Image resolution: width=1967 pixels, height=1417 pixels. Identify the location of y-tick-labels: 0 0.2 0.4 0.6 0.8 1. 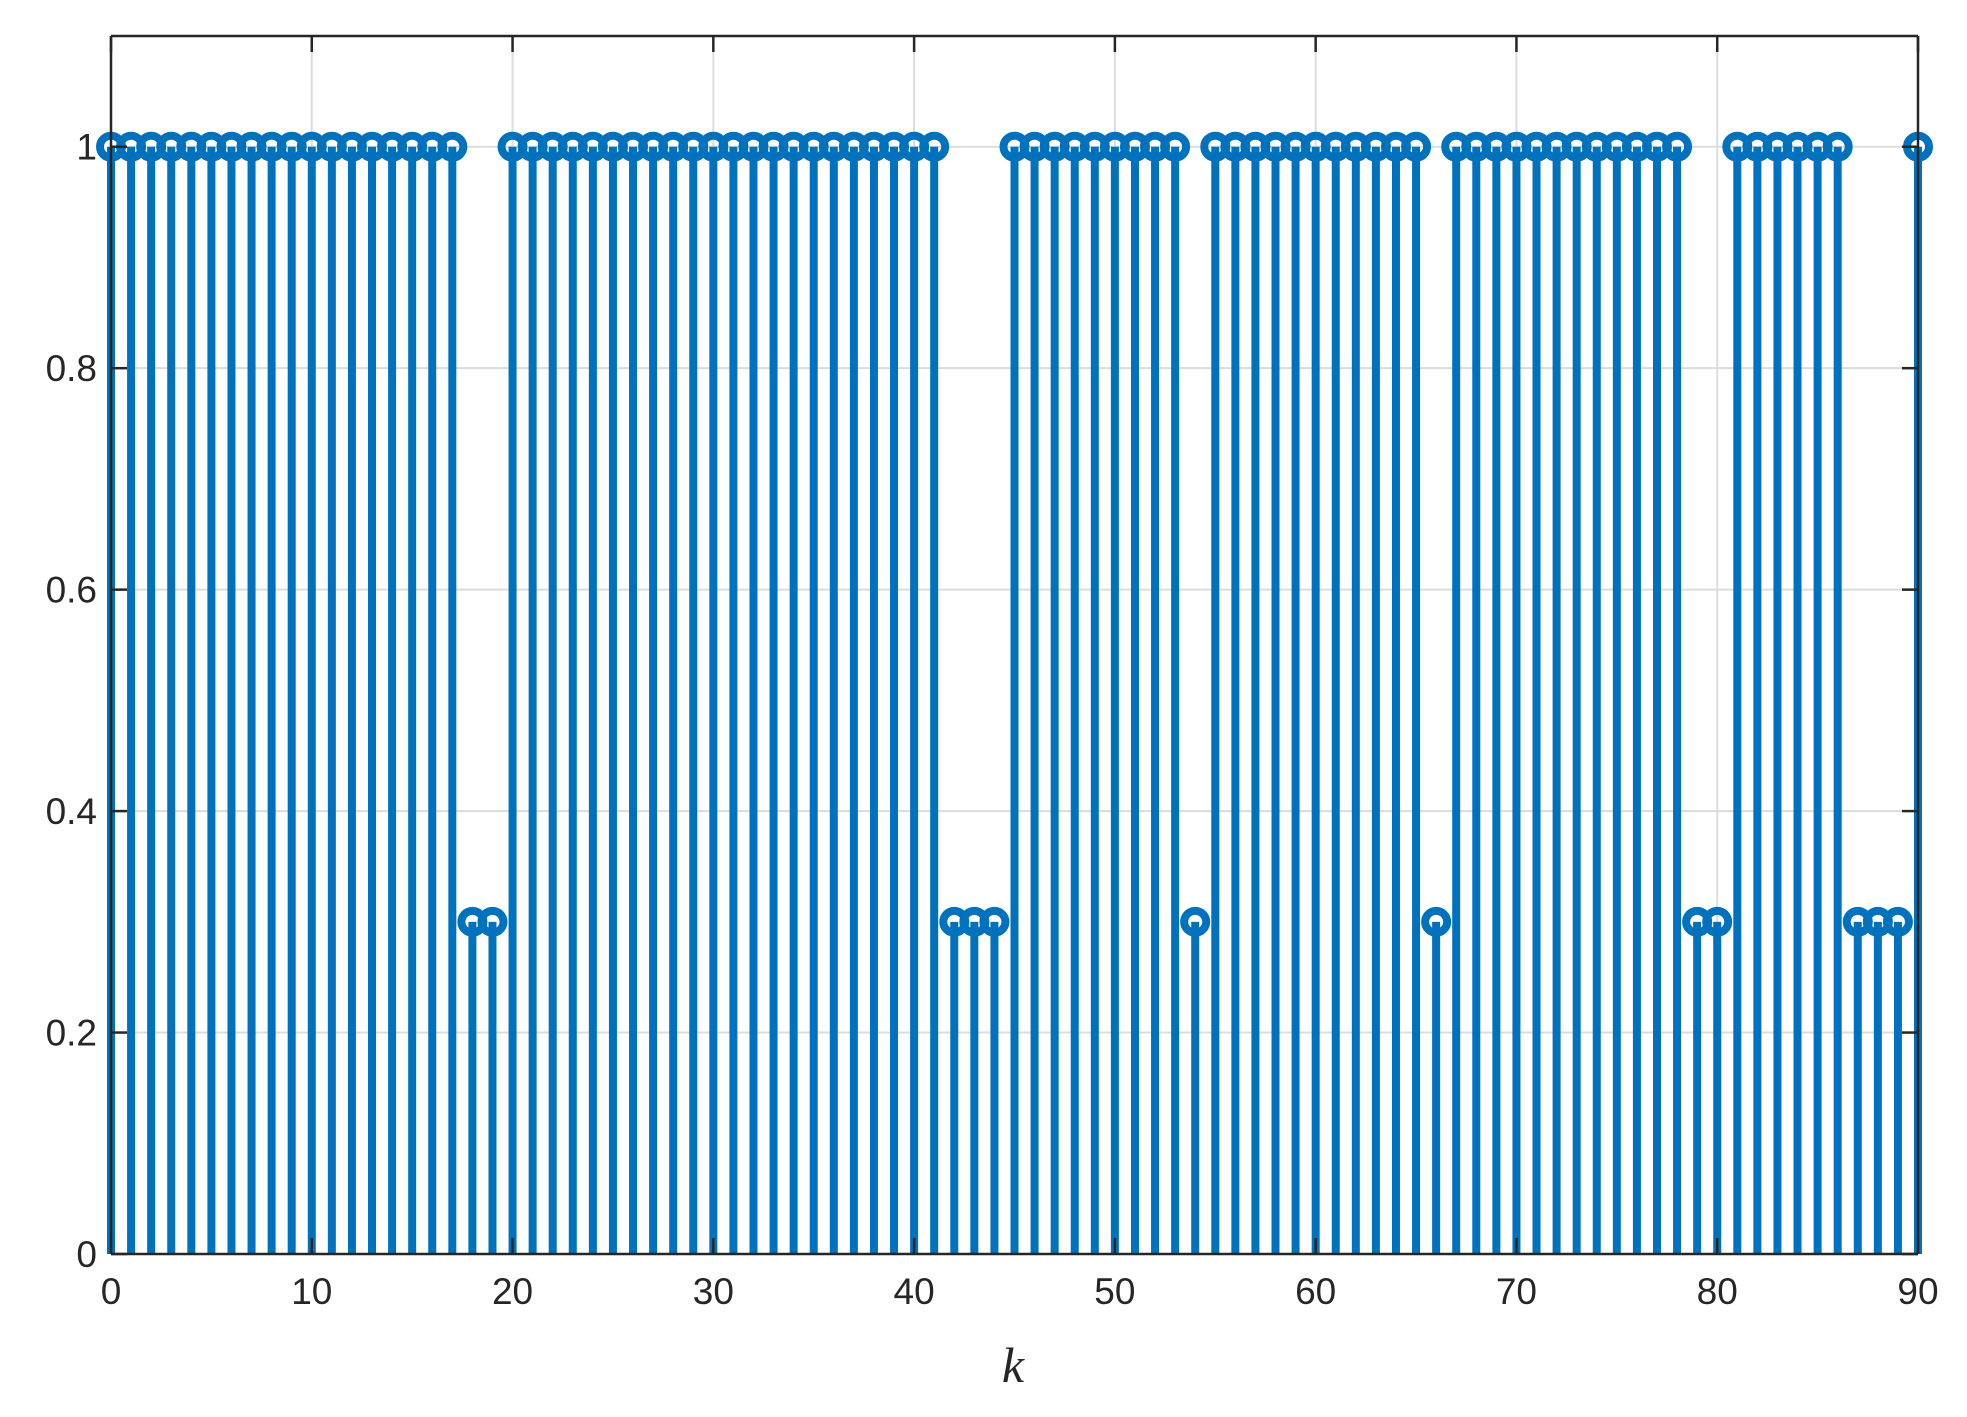
(71, 701).